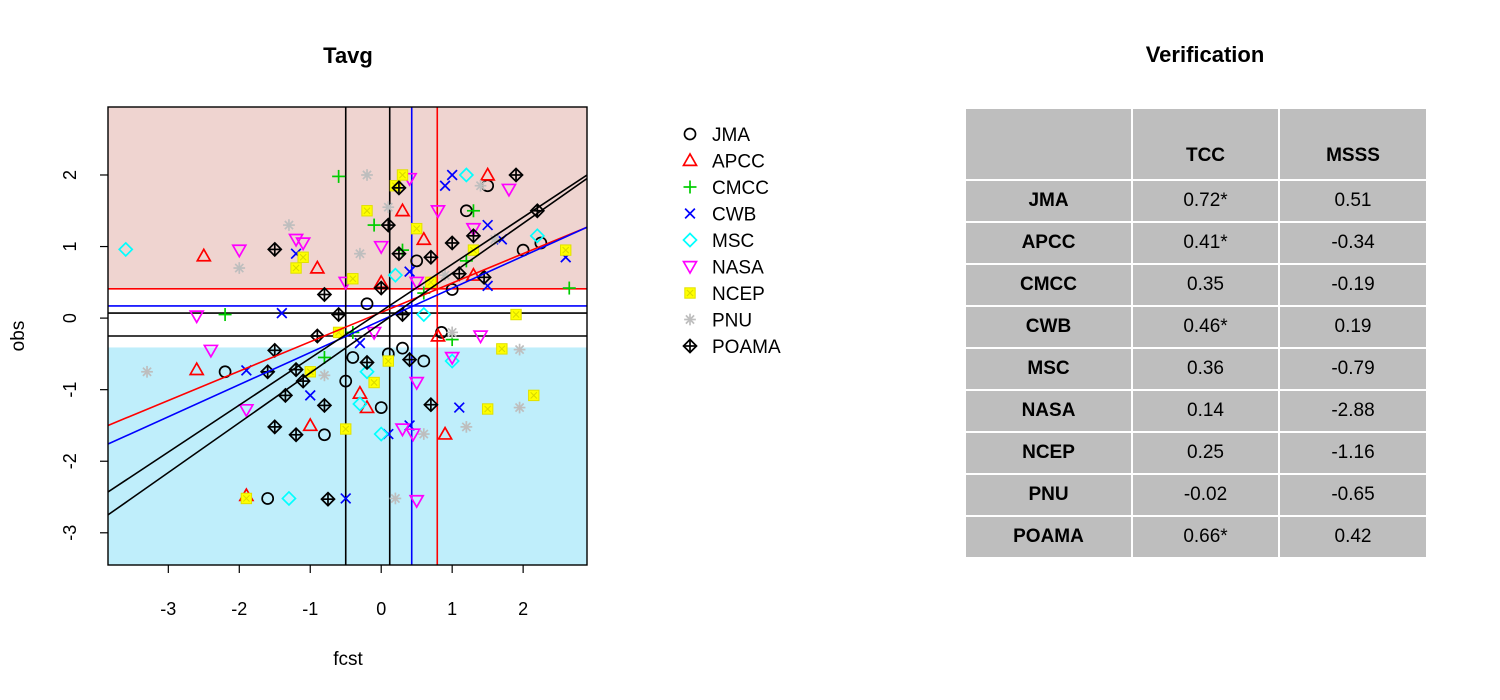 Image resolution: width=1500 pixels, height=700 pixels. I want to click on regression-line-cwb, so click(347, 335).